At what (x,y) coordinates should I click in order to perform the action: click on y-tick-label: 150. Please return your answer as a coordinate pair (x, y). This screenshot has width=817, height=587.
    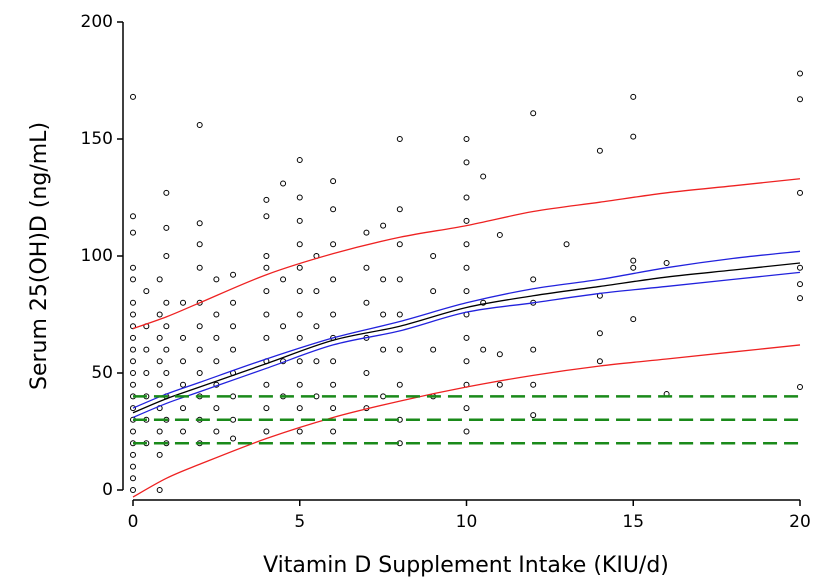
    Looking at the image, I should click on (97, 139).